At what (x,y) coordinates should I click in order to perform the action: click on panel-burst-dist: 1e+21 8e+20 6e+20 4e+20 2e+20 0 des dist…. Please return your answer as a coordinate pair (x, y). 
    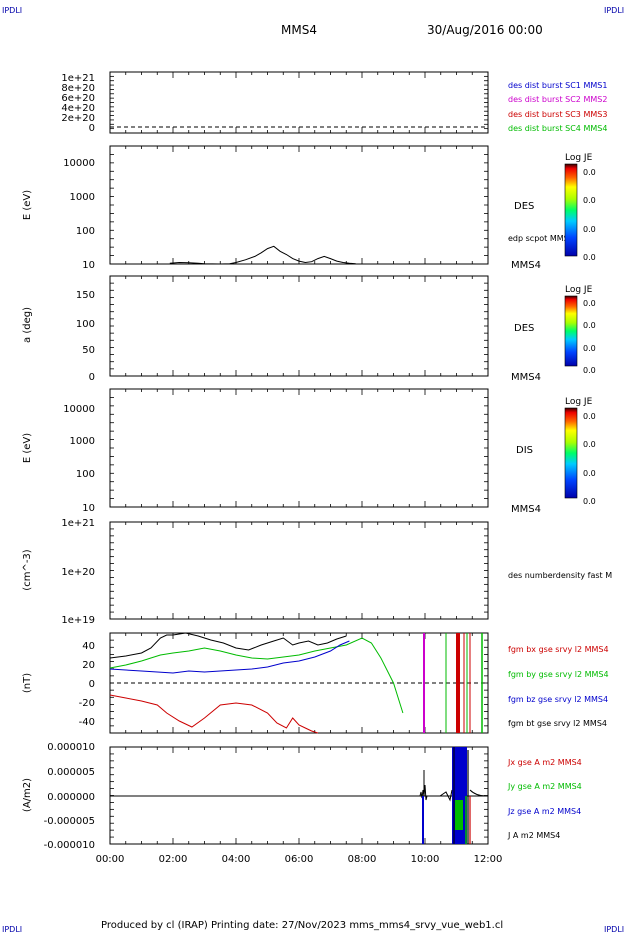
    Looking at the image, I should click on (334, 103).